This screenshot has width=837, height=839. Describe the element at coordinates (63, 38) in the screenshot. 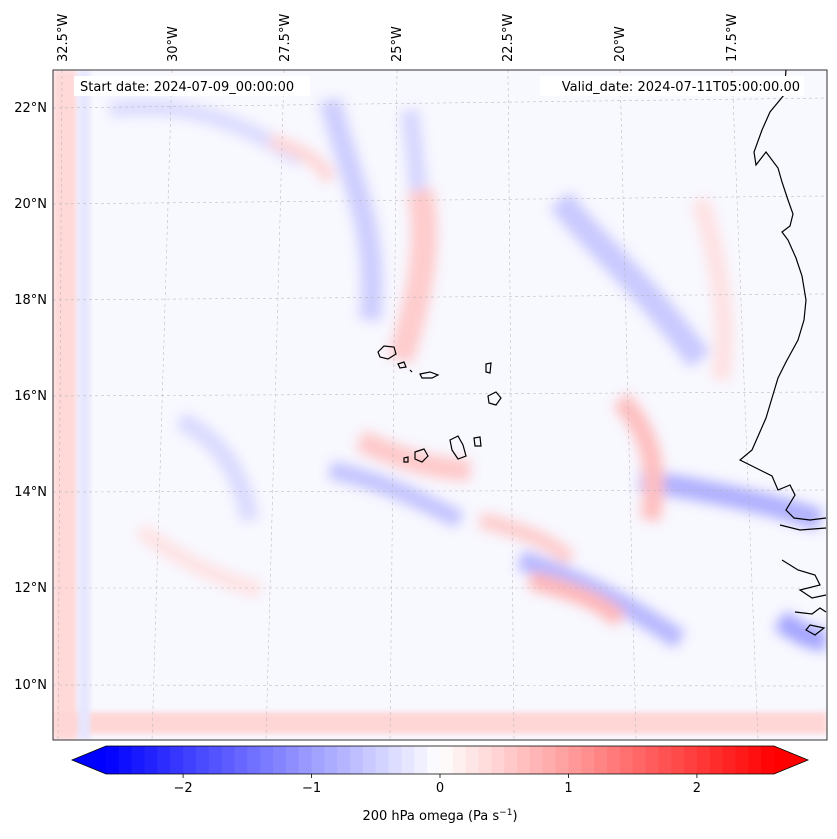

I see `lon-label-32-5w: 32.5°W` at that location.